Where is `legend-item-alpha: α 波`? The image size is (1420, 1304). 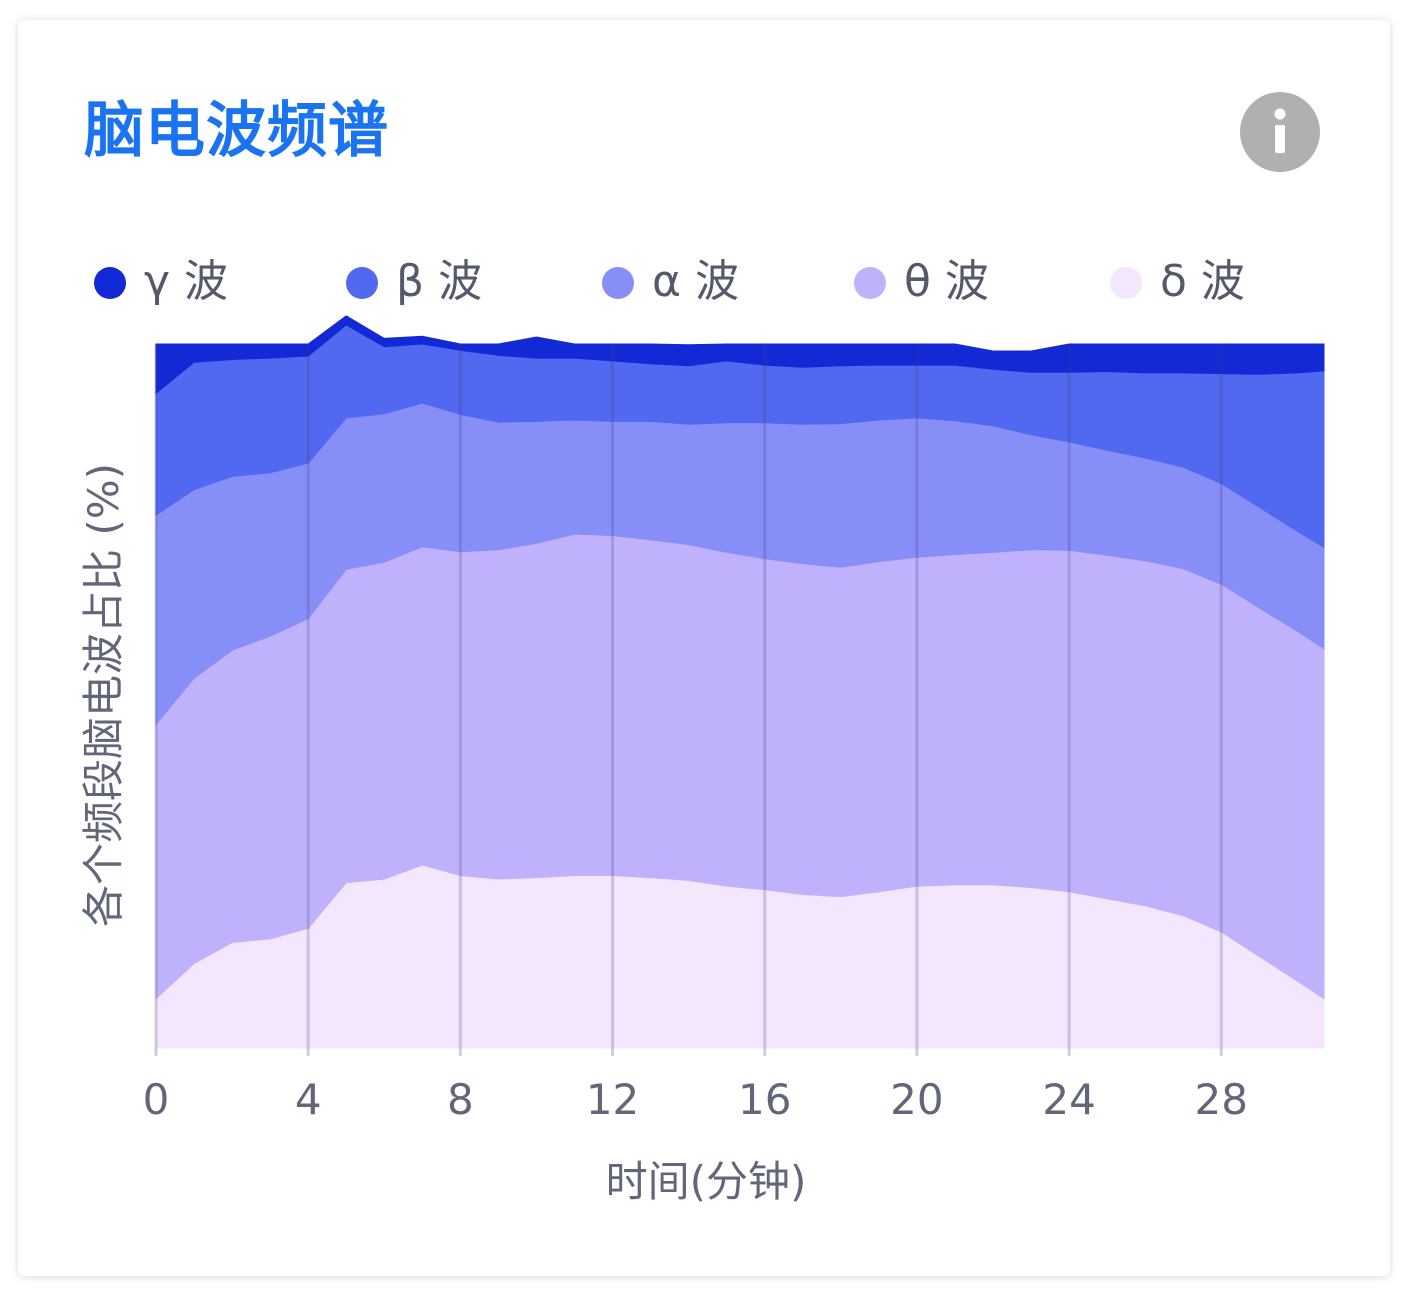 legend-item-alpha: α 波 is located at coordinates (682, 282).